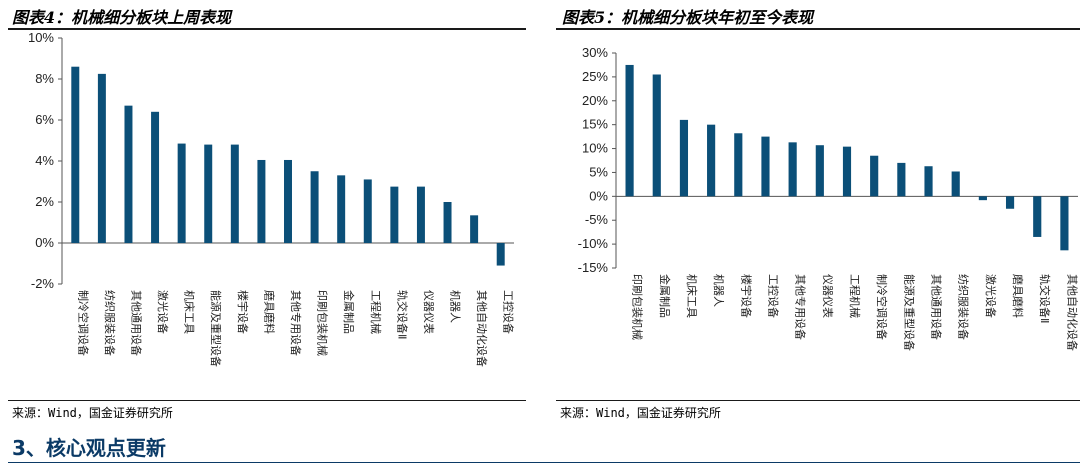 The width and height of the screenshot is (1086, 466). What do you see at coordinates (44, 119) in the screenshot?
I see `y-tick-label: 6%` at bounding box center [44, 119].